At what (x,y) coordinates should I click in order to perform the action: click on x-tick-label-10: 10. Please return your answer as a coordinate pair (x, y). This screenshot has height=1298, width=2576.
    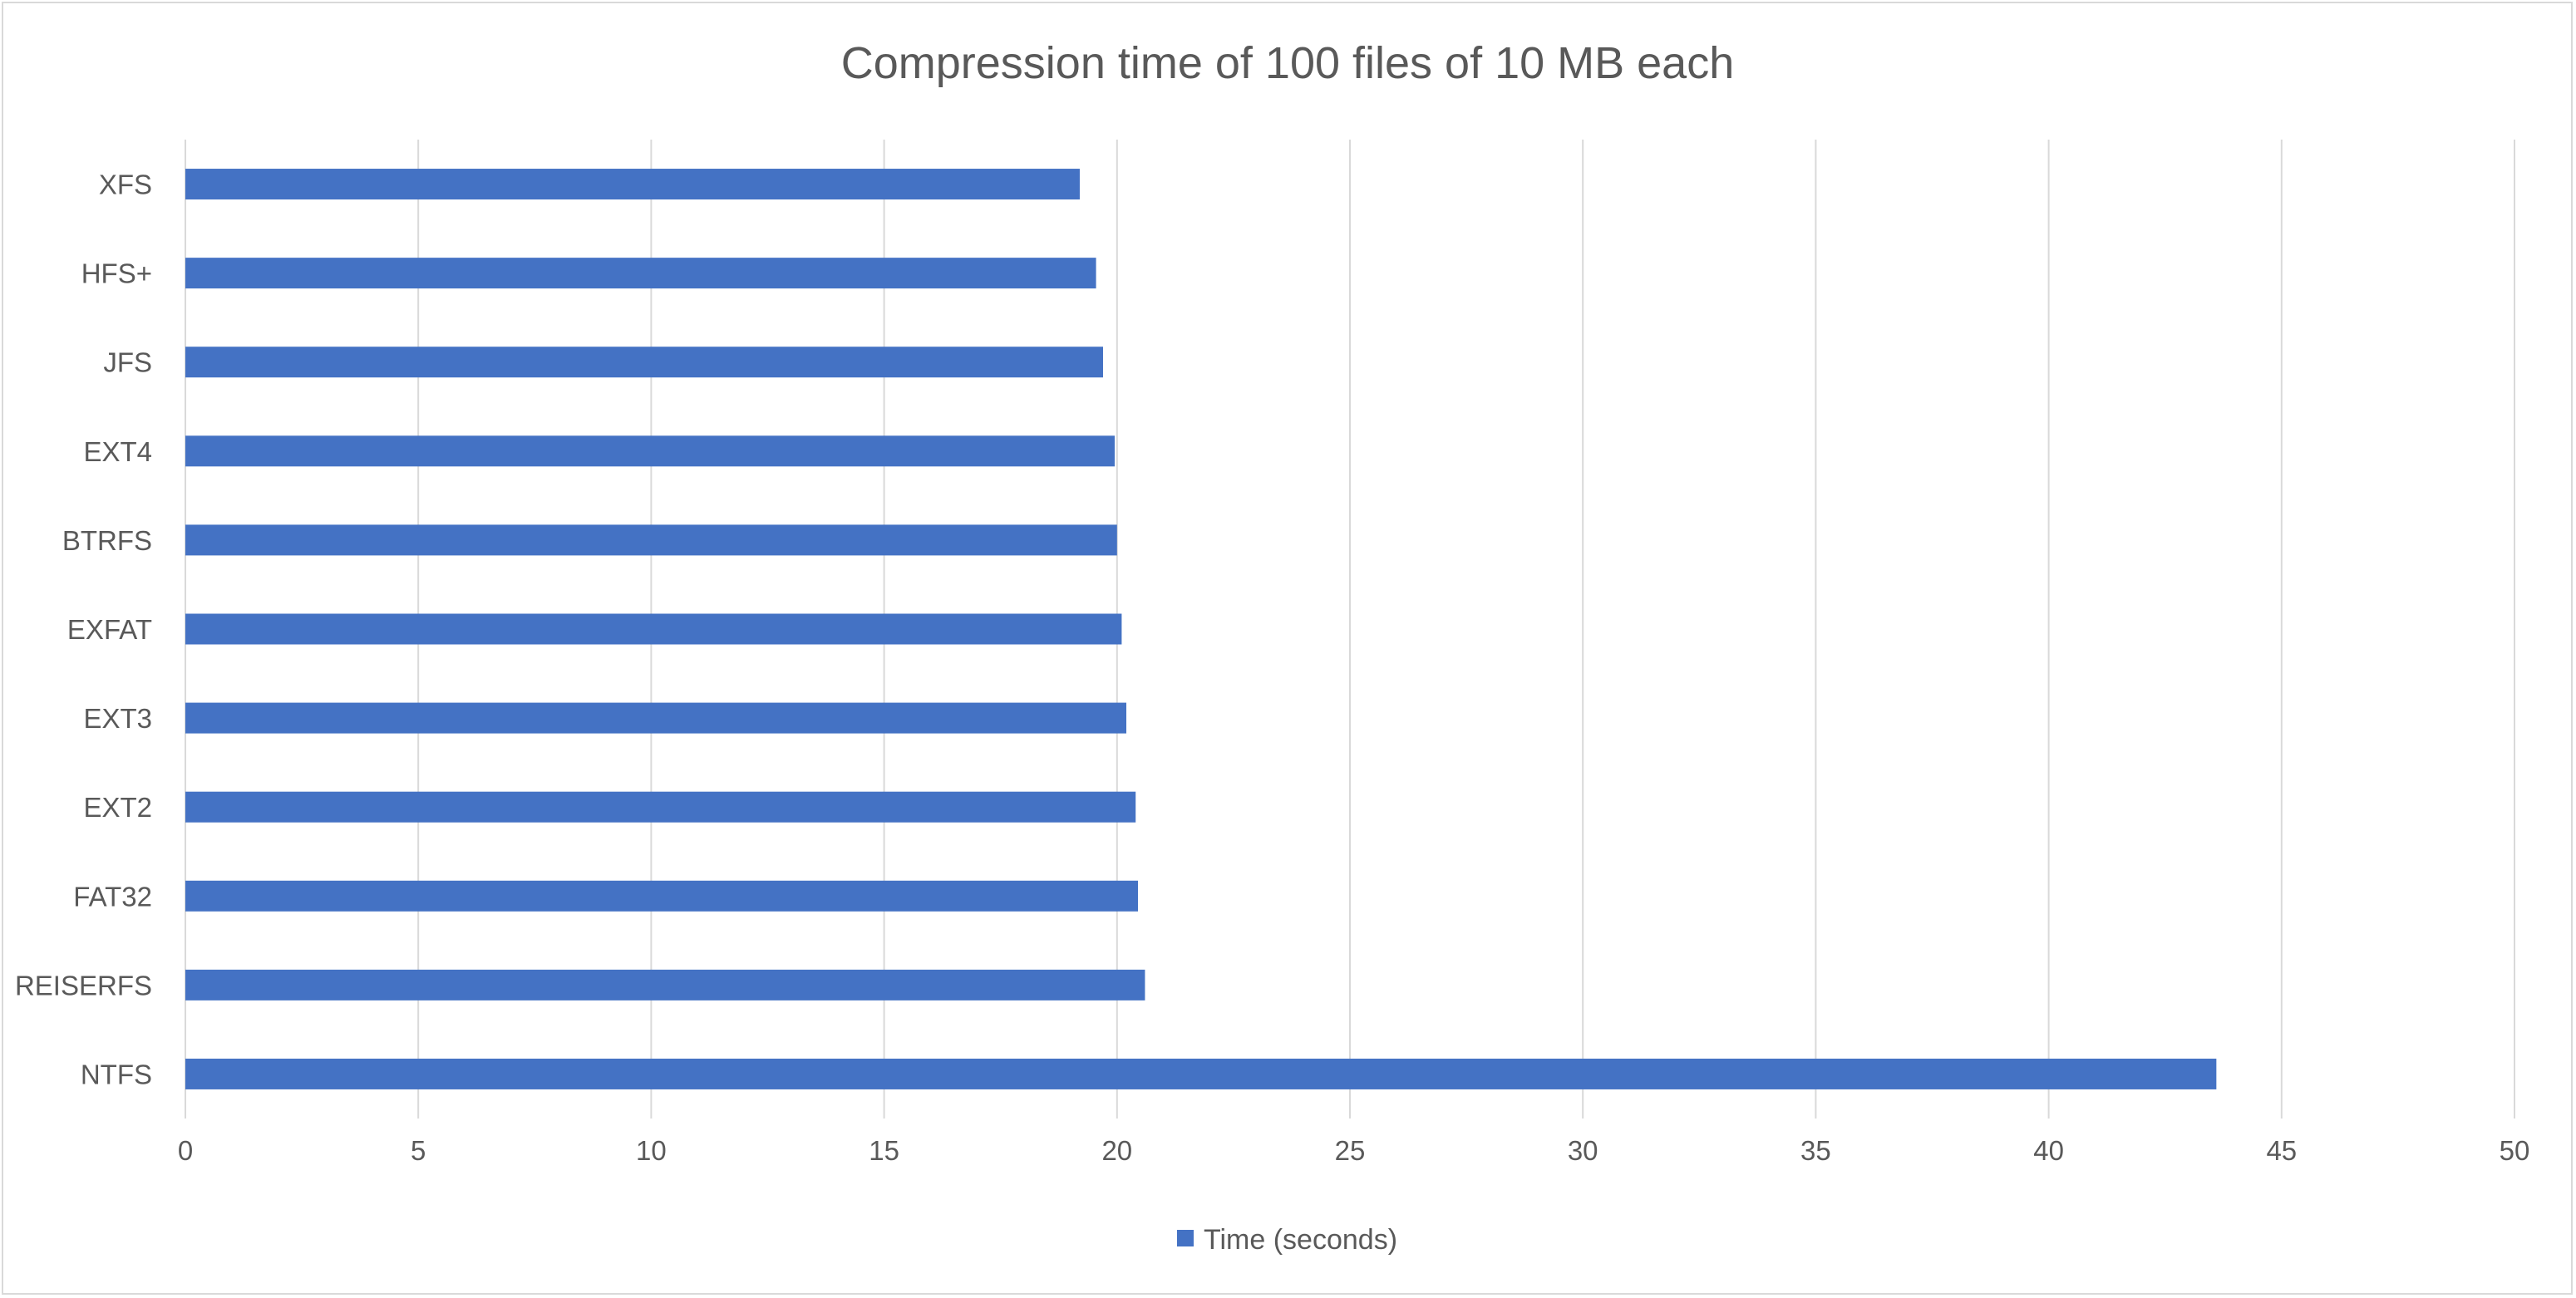
    Looking at the image, I should click on (651, 1150).